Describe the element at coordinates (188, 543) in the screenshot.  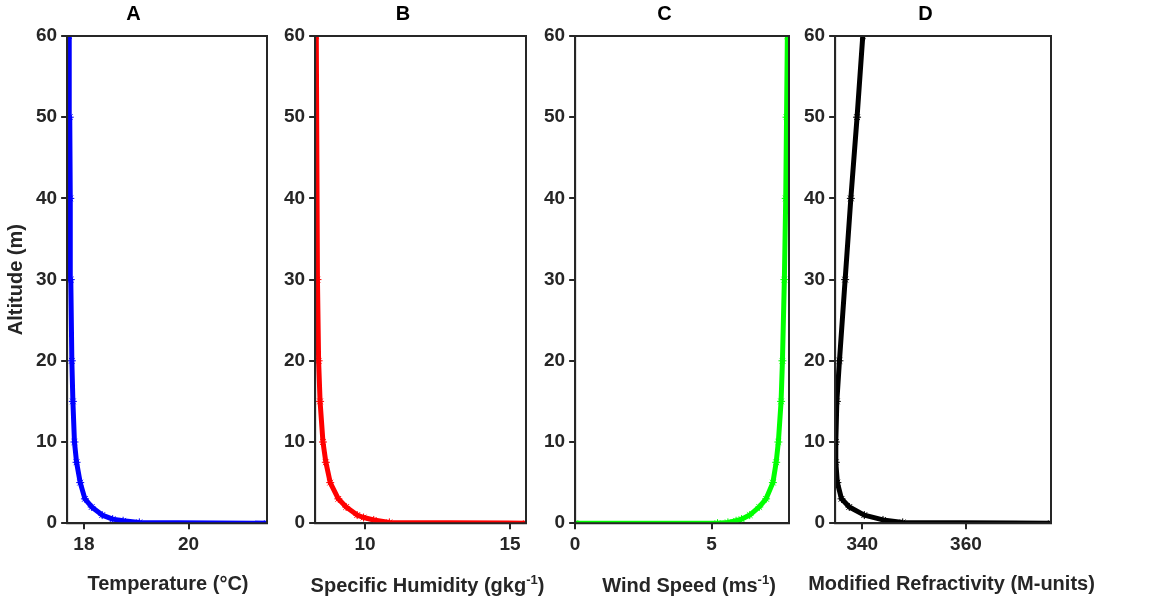
I see `x-tick-label: 20` at that location.